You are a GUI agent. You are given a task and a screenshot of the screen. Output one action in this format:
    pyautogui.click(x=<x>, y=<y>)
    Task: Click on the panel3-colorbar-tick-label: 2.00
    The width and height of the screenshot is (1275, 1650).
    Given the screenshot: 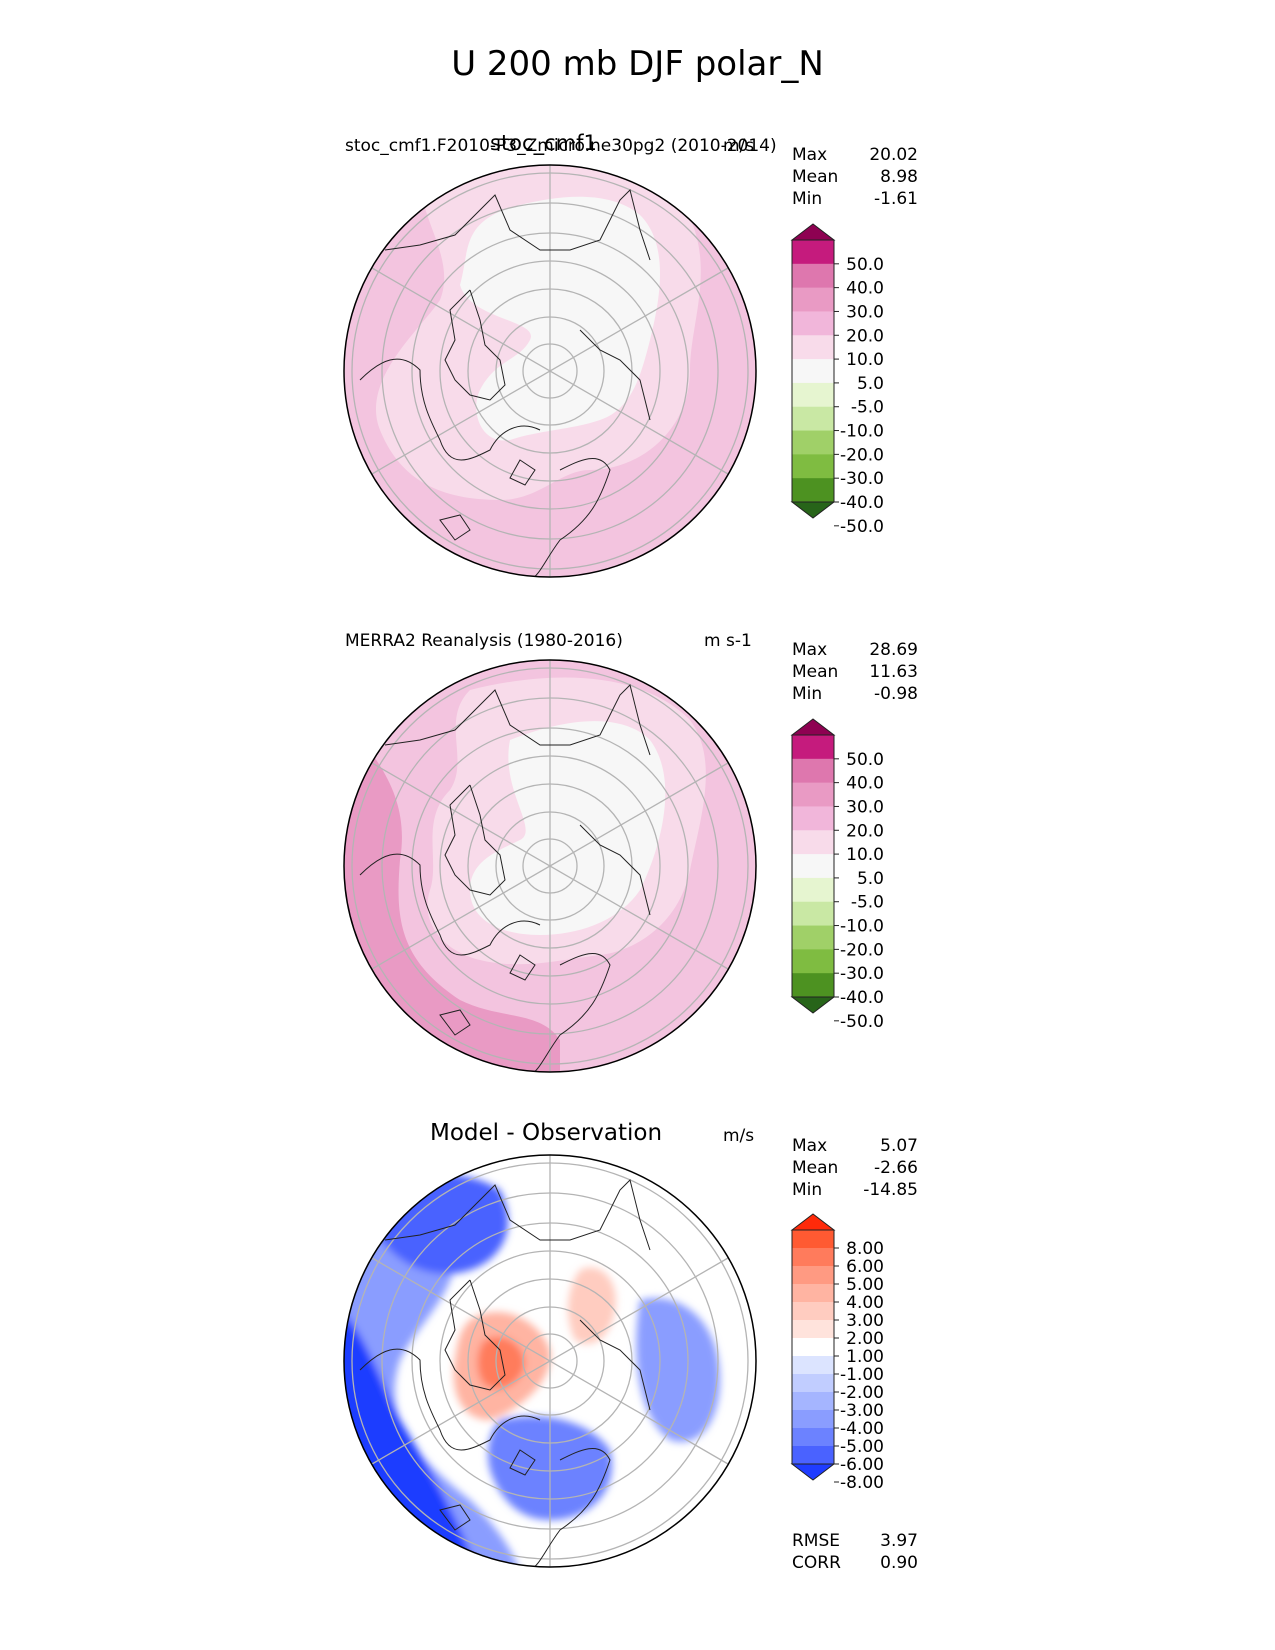 What is the action you would take?
    pyautogui.click(x=865, y=1339)
    